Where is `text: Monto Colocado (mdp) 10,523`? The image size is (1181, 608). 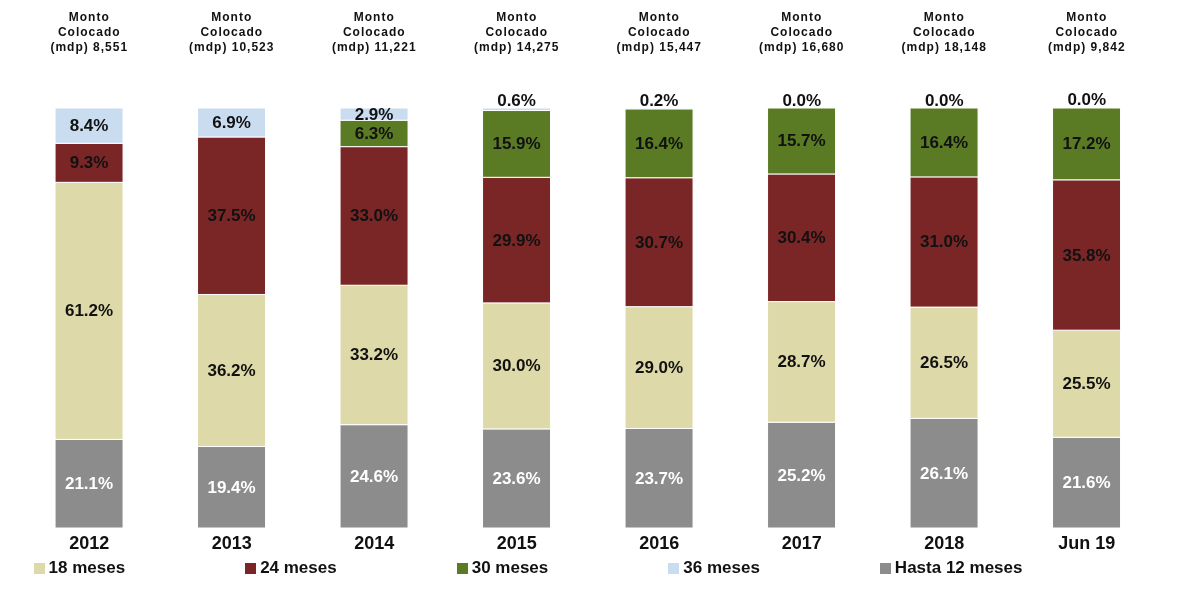 text: Monto Colocado (mdp) 10,523 is located at coordinates (232, 32).